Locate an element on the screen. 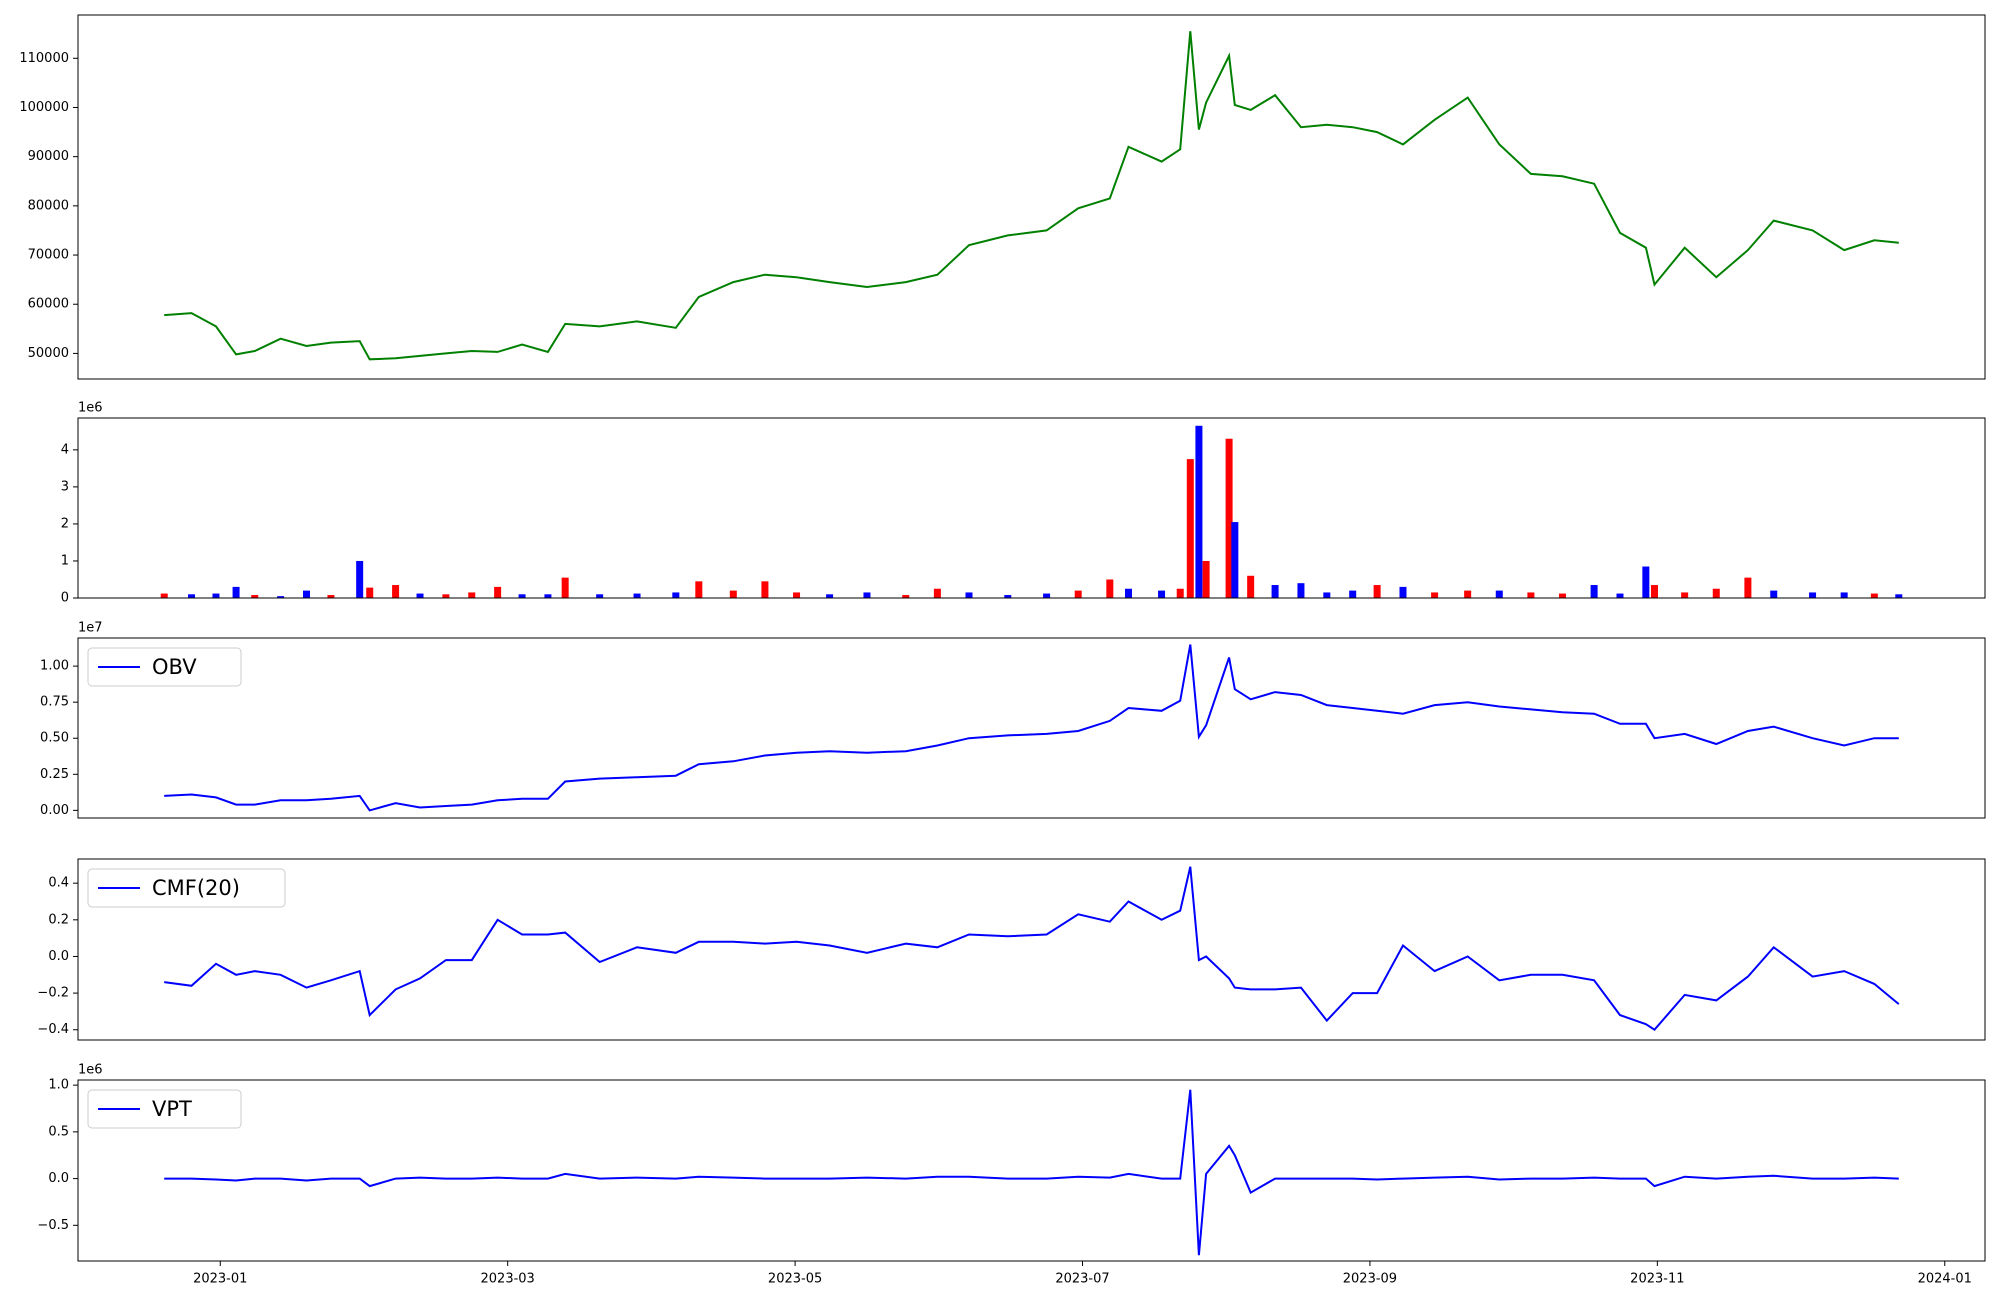 The width and height of the screenshot is (2000, 1300). x-tick-label: 2023-09 is located at coordinates (1370, 1279).